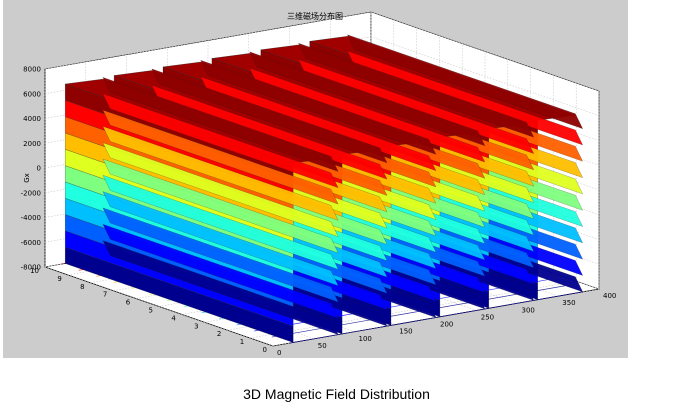 The height and width of the screenshot is (408, 673). I want to click on z-tick-label: 6000, so click(32, 94).